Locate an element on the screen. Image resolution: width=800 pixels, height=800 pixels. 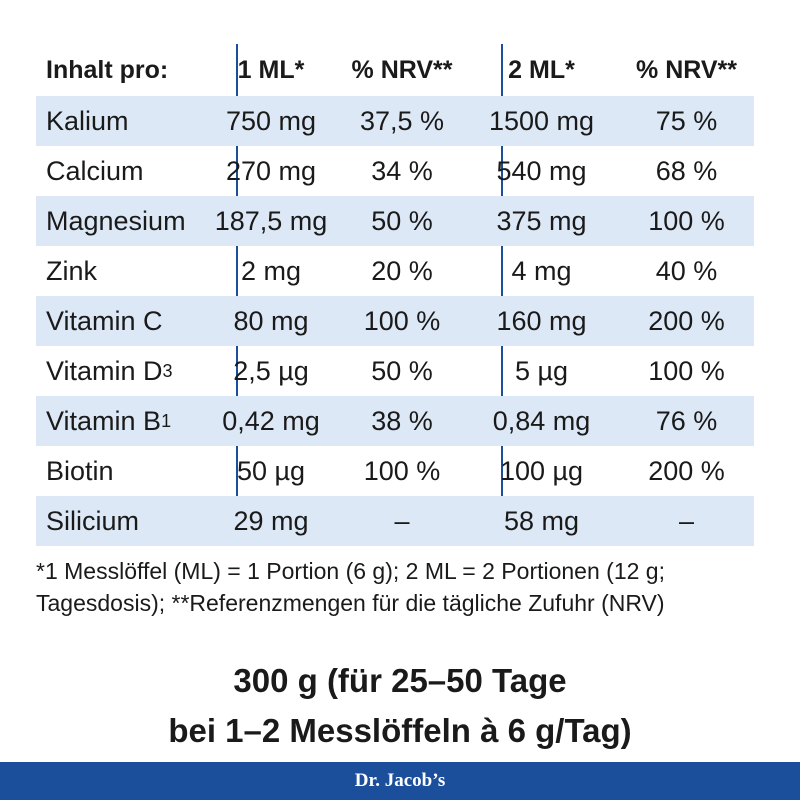
header-2ml: 2 ML* is located at coordinates (541, 69).